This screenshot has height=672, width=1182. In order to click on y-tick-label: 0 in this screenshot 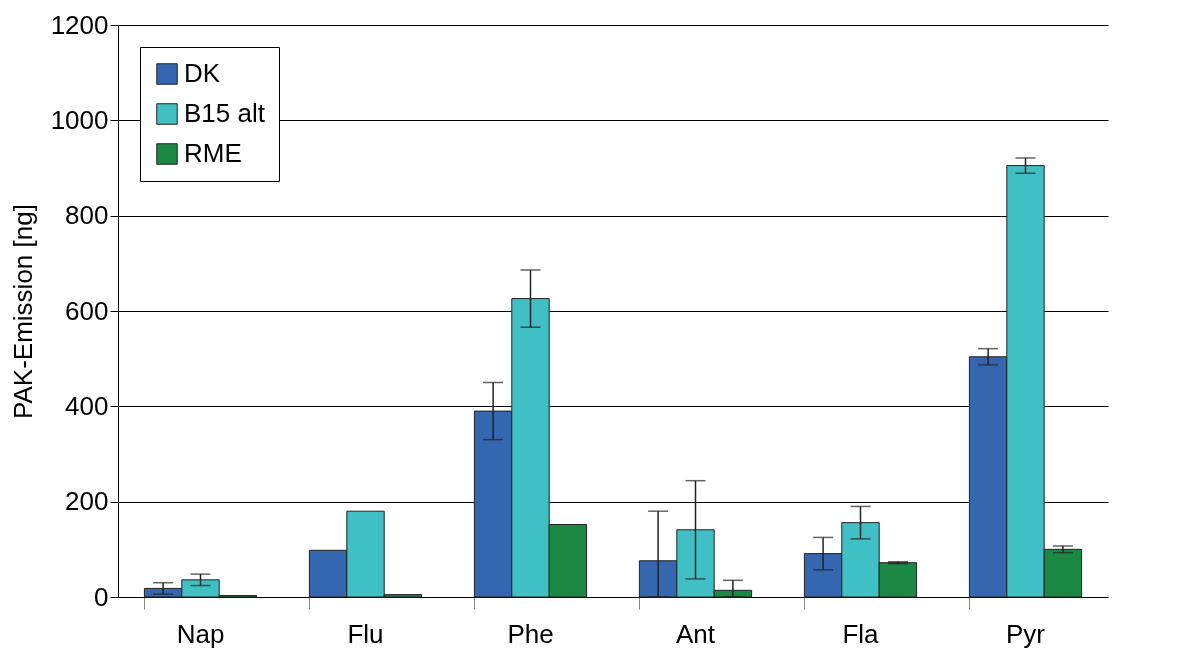, I will do `click(101, 596)`.